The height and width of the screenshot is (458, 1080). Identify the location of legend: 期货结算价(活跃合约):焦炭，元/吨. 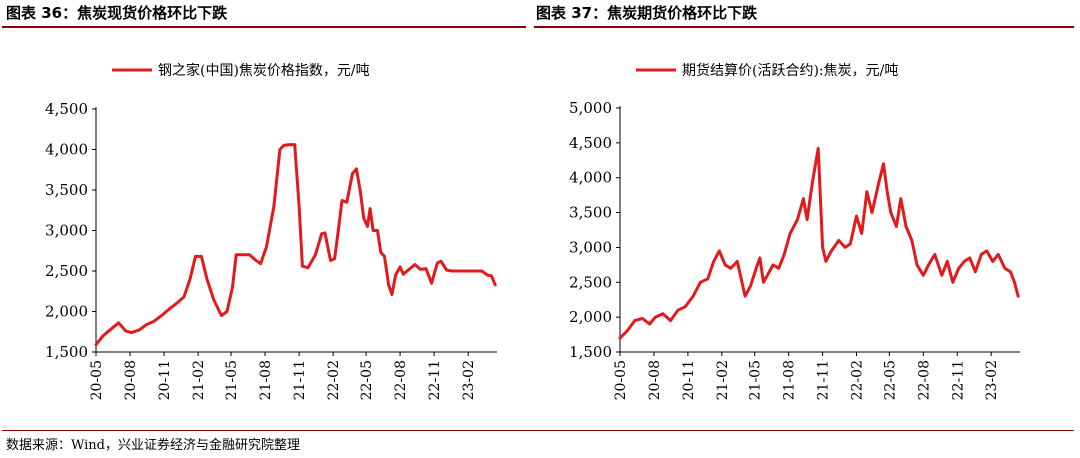
(767, 70).